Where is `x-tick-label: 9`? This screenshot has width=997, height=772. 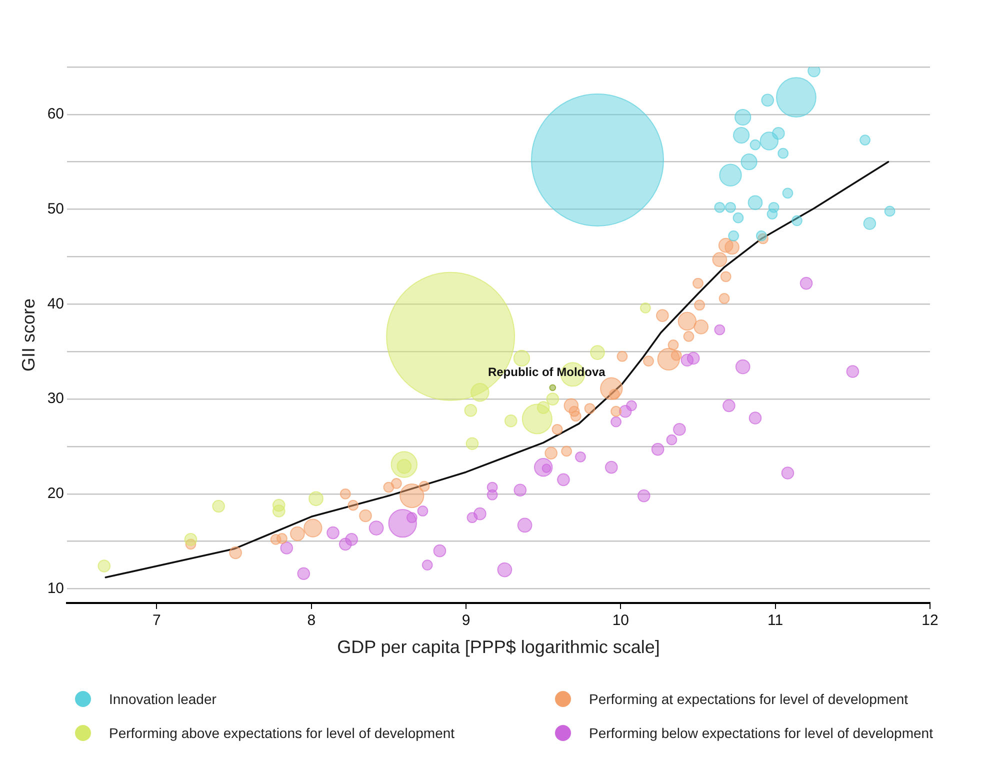 x-tick-label: 9 is located at coordinates (466, 621).